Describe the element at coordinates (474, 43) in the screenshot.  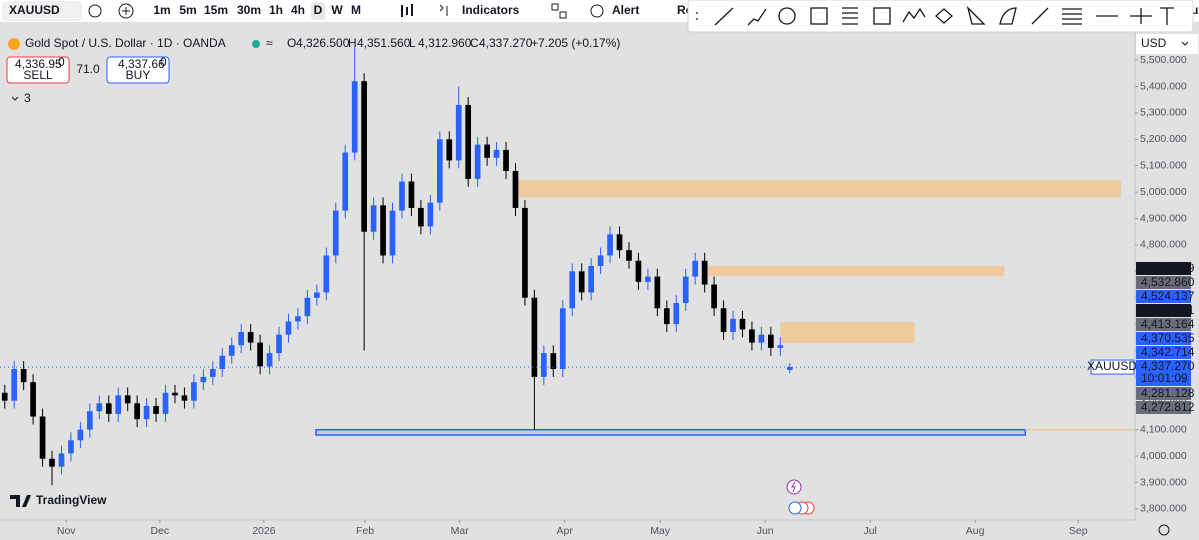
I see `ohlc-key: C` at that location.